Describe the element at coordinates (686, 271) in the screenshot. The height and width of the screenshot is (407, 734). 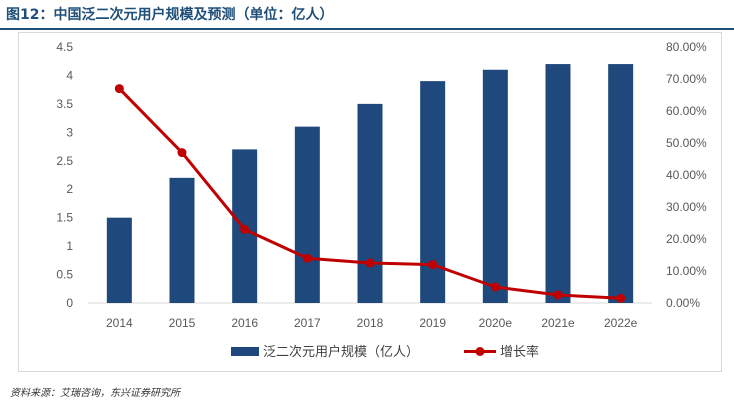
I see `y-right-tick: 10.00%` at that location.